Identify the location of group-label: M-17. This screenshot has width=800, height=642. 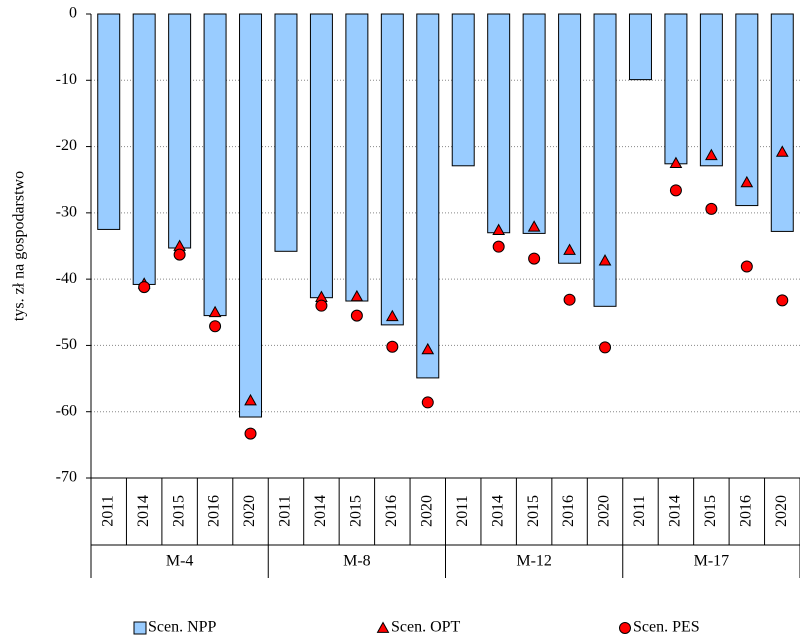
(712, 561).